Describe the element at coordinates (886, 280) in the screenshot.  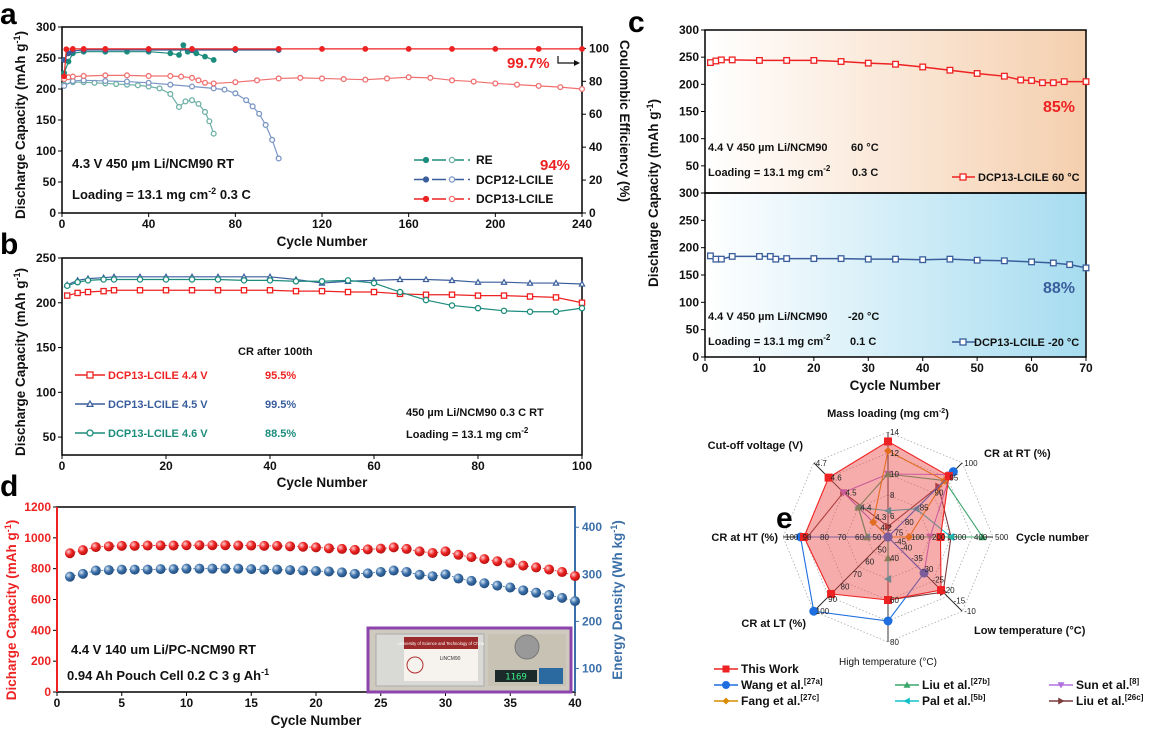
I see `axes-c-bottom: 0 10 20 30 40 50 60 70 0 50 100 150 200 250 300` at that location.